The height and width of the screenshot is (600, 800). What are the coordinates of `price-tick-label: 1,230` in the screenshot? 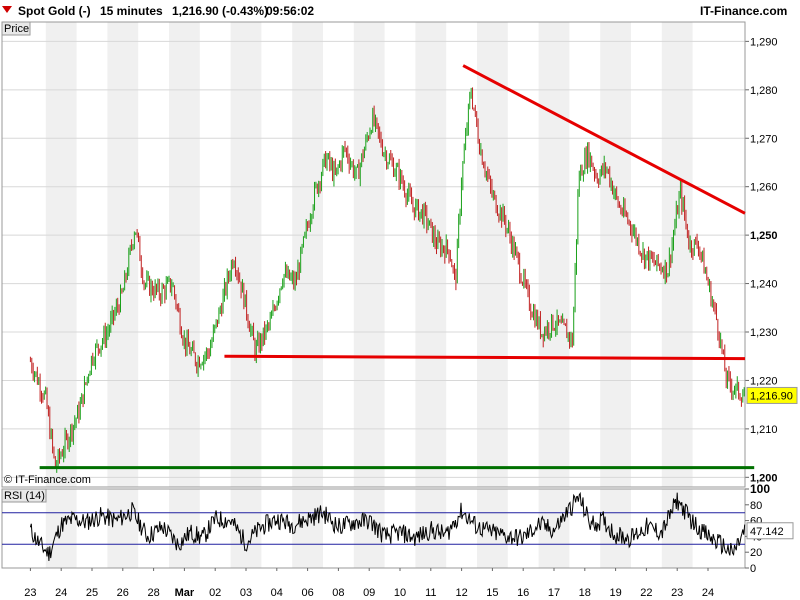 It's located at (764, 333).